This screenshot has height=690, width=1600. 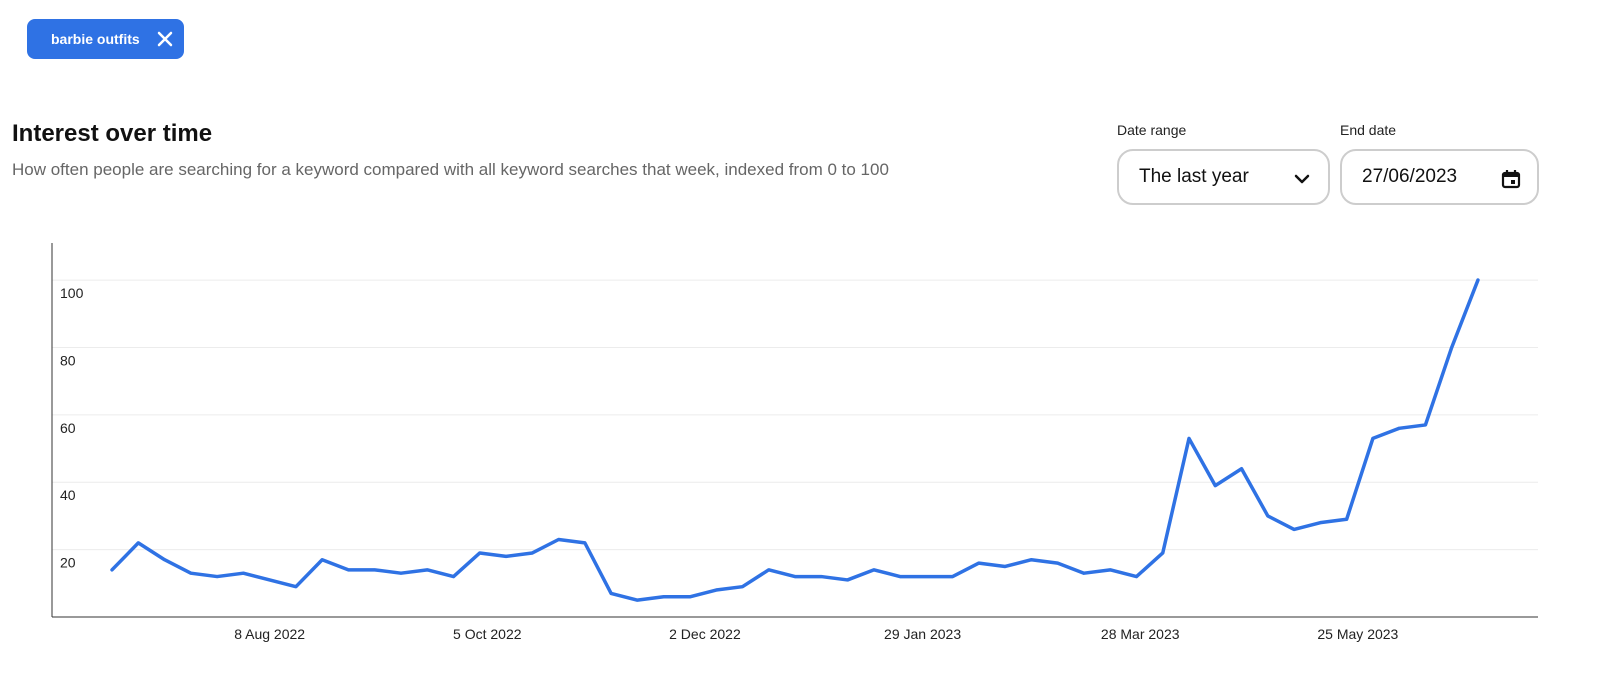 What do you see at coordinates (1368, 130) in the screenshot?
I see `end-date-label: End date` at bounding box center [1368, 130].